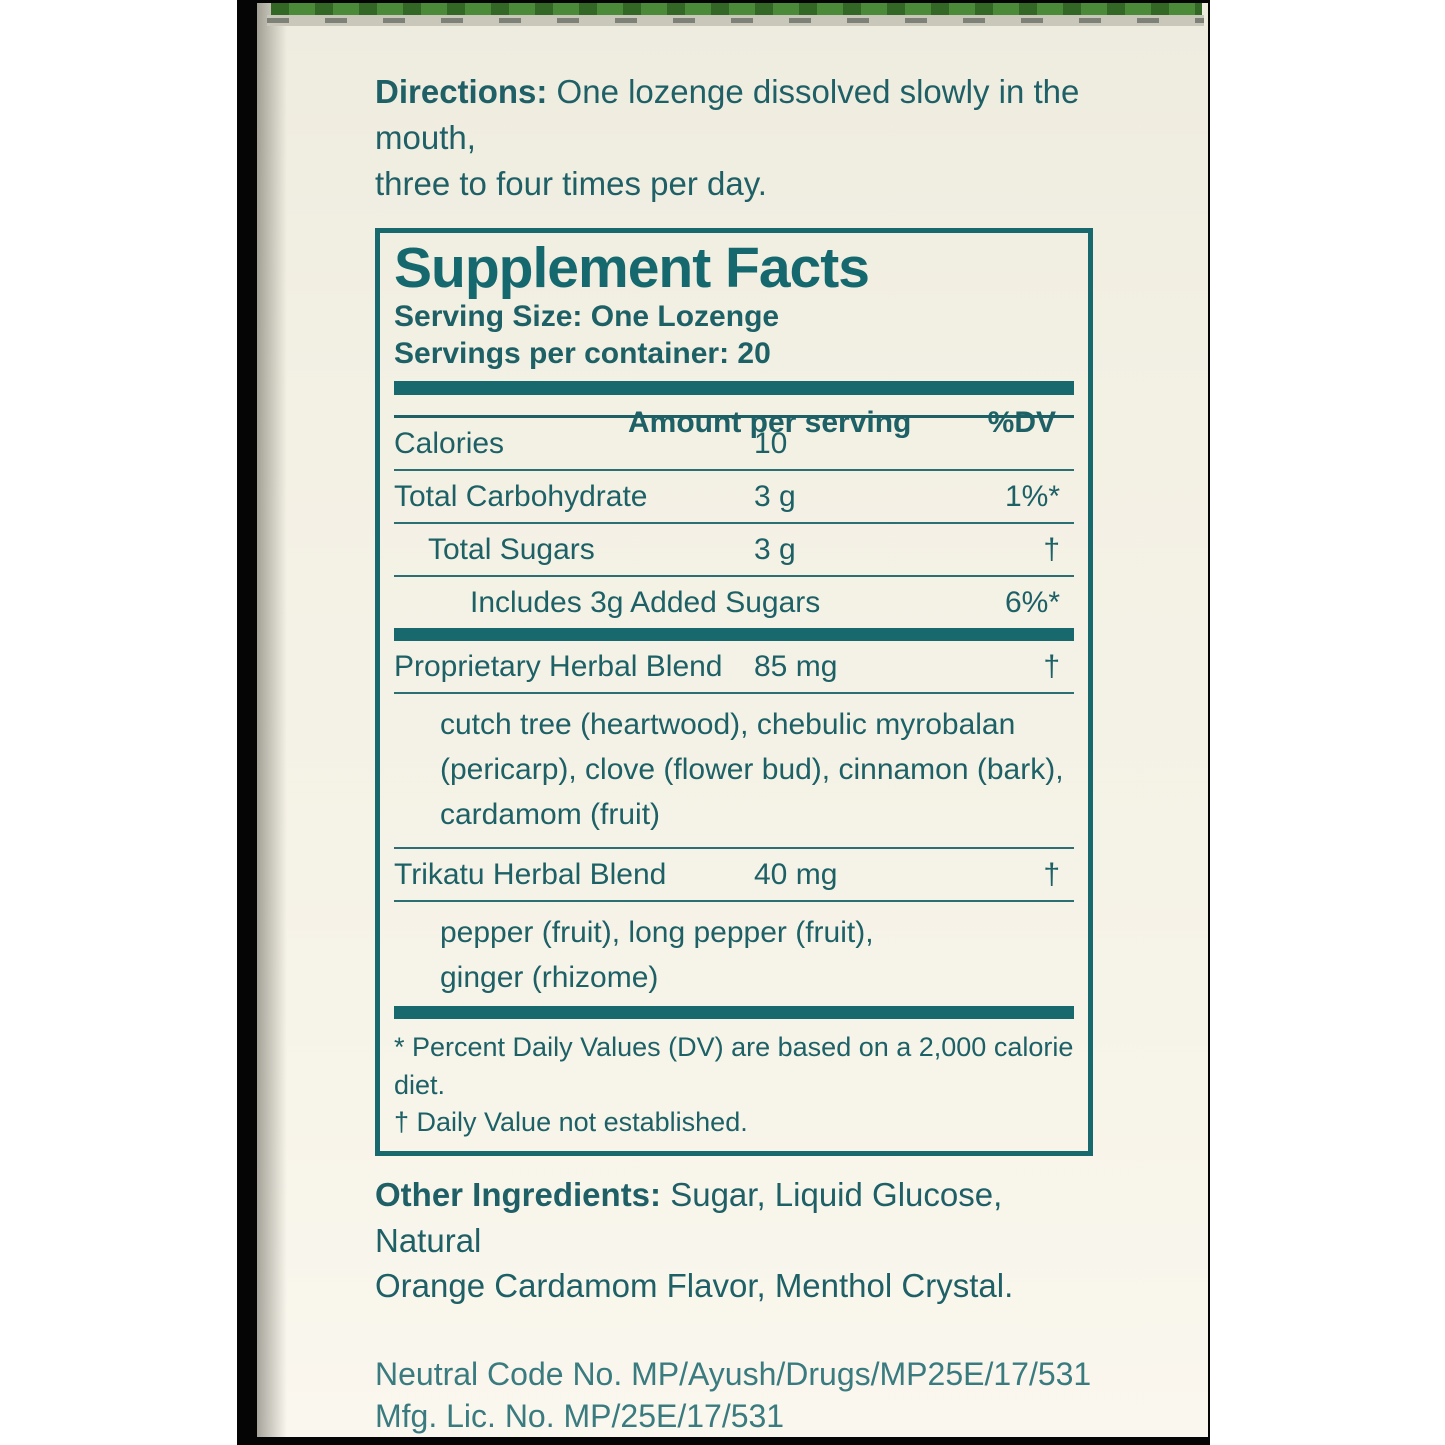 The height and width of the screenshot is (1445, 1445). I want to click on facts-row-trikatu-blend: Trikatu Herbal Blend 40 mg †, so click(734, 876).